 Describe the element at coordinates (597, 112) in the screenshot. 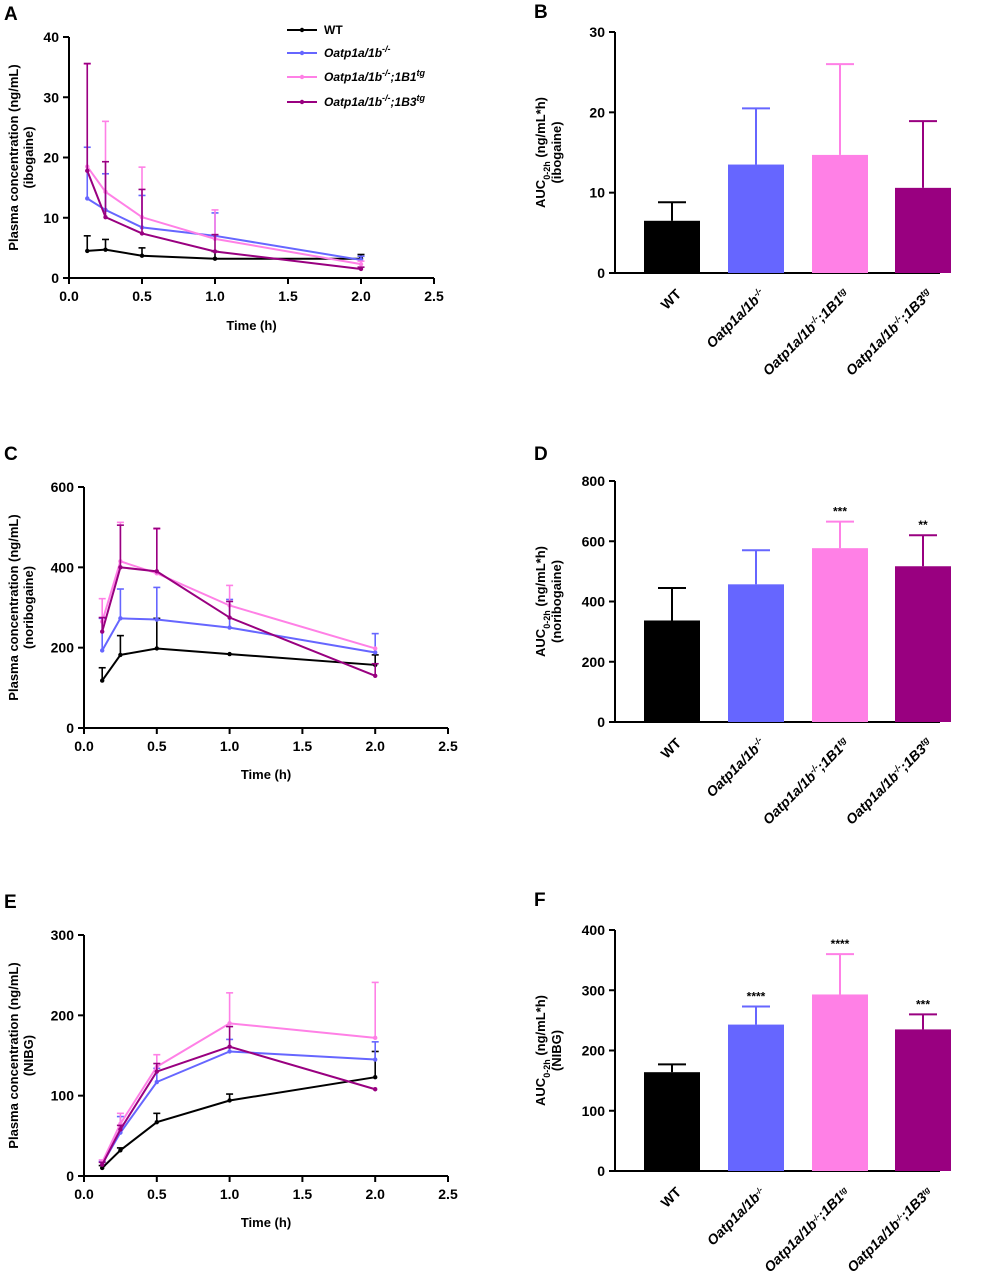

I see `y-tick-label: 20` at that location.